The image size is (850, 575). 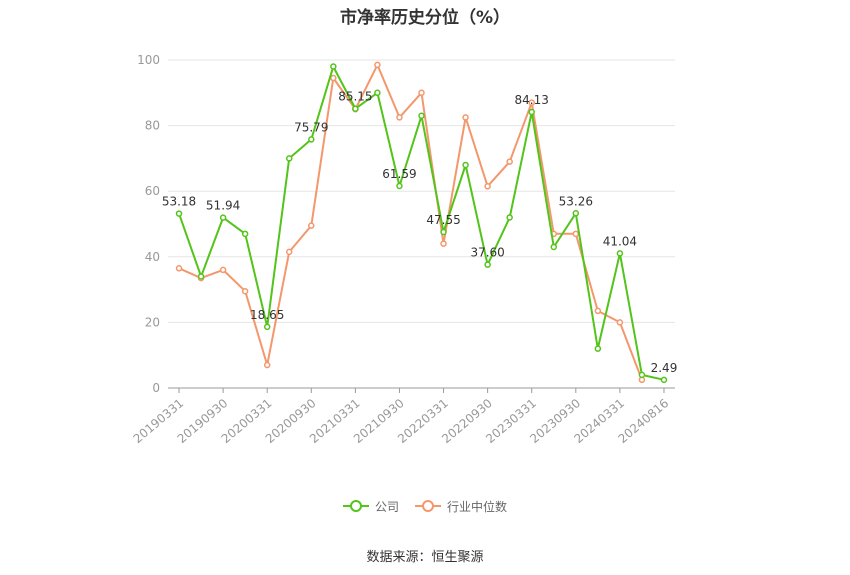 What do you see at coordinates (152, 191) in the screenshot?
I see `y-tick-label: 60` at bounding box center [152, 191].